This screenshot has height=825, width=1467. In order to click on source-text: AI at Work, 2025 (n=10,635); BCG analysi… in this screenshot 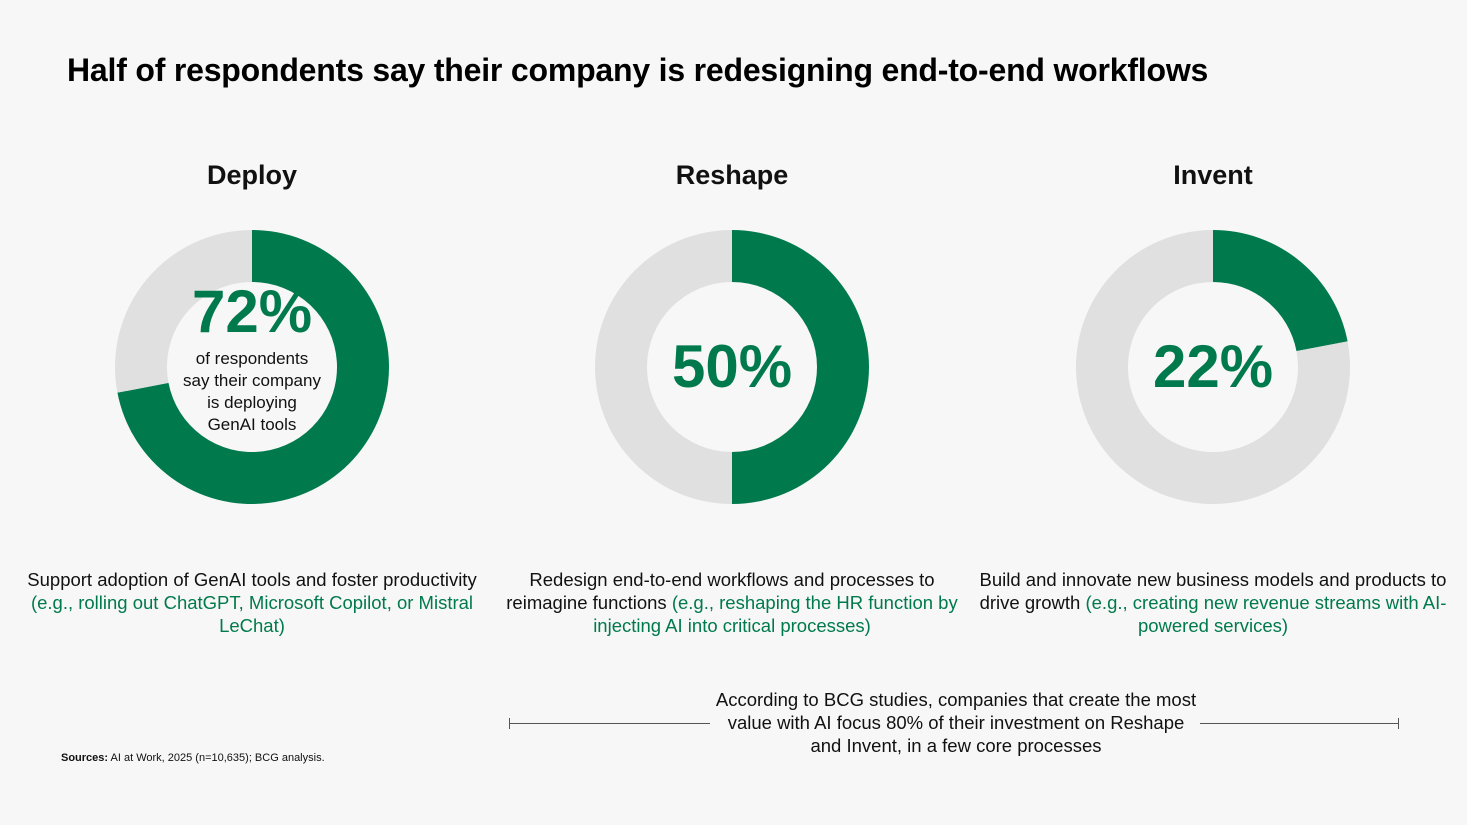, I will do `click(216, 758)`.